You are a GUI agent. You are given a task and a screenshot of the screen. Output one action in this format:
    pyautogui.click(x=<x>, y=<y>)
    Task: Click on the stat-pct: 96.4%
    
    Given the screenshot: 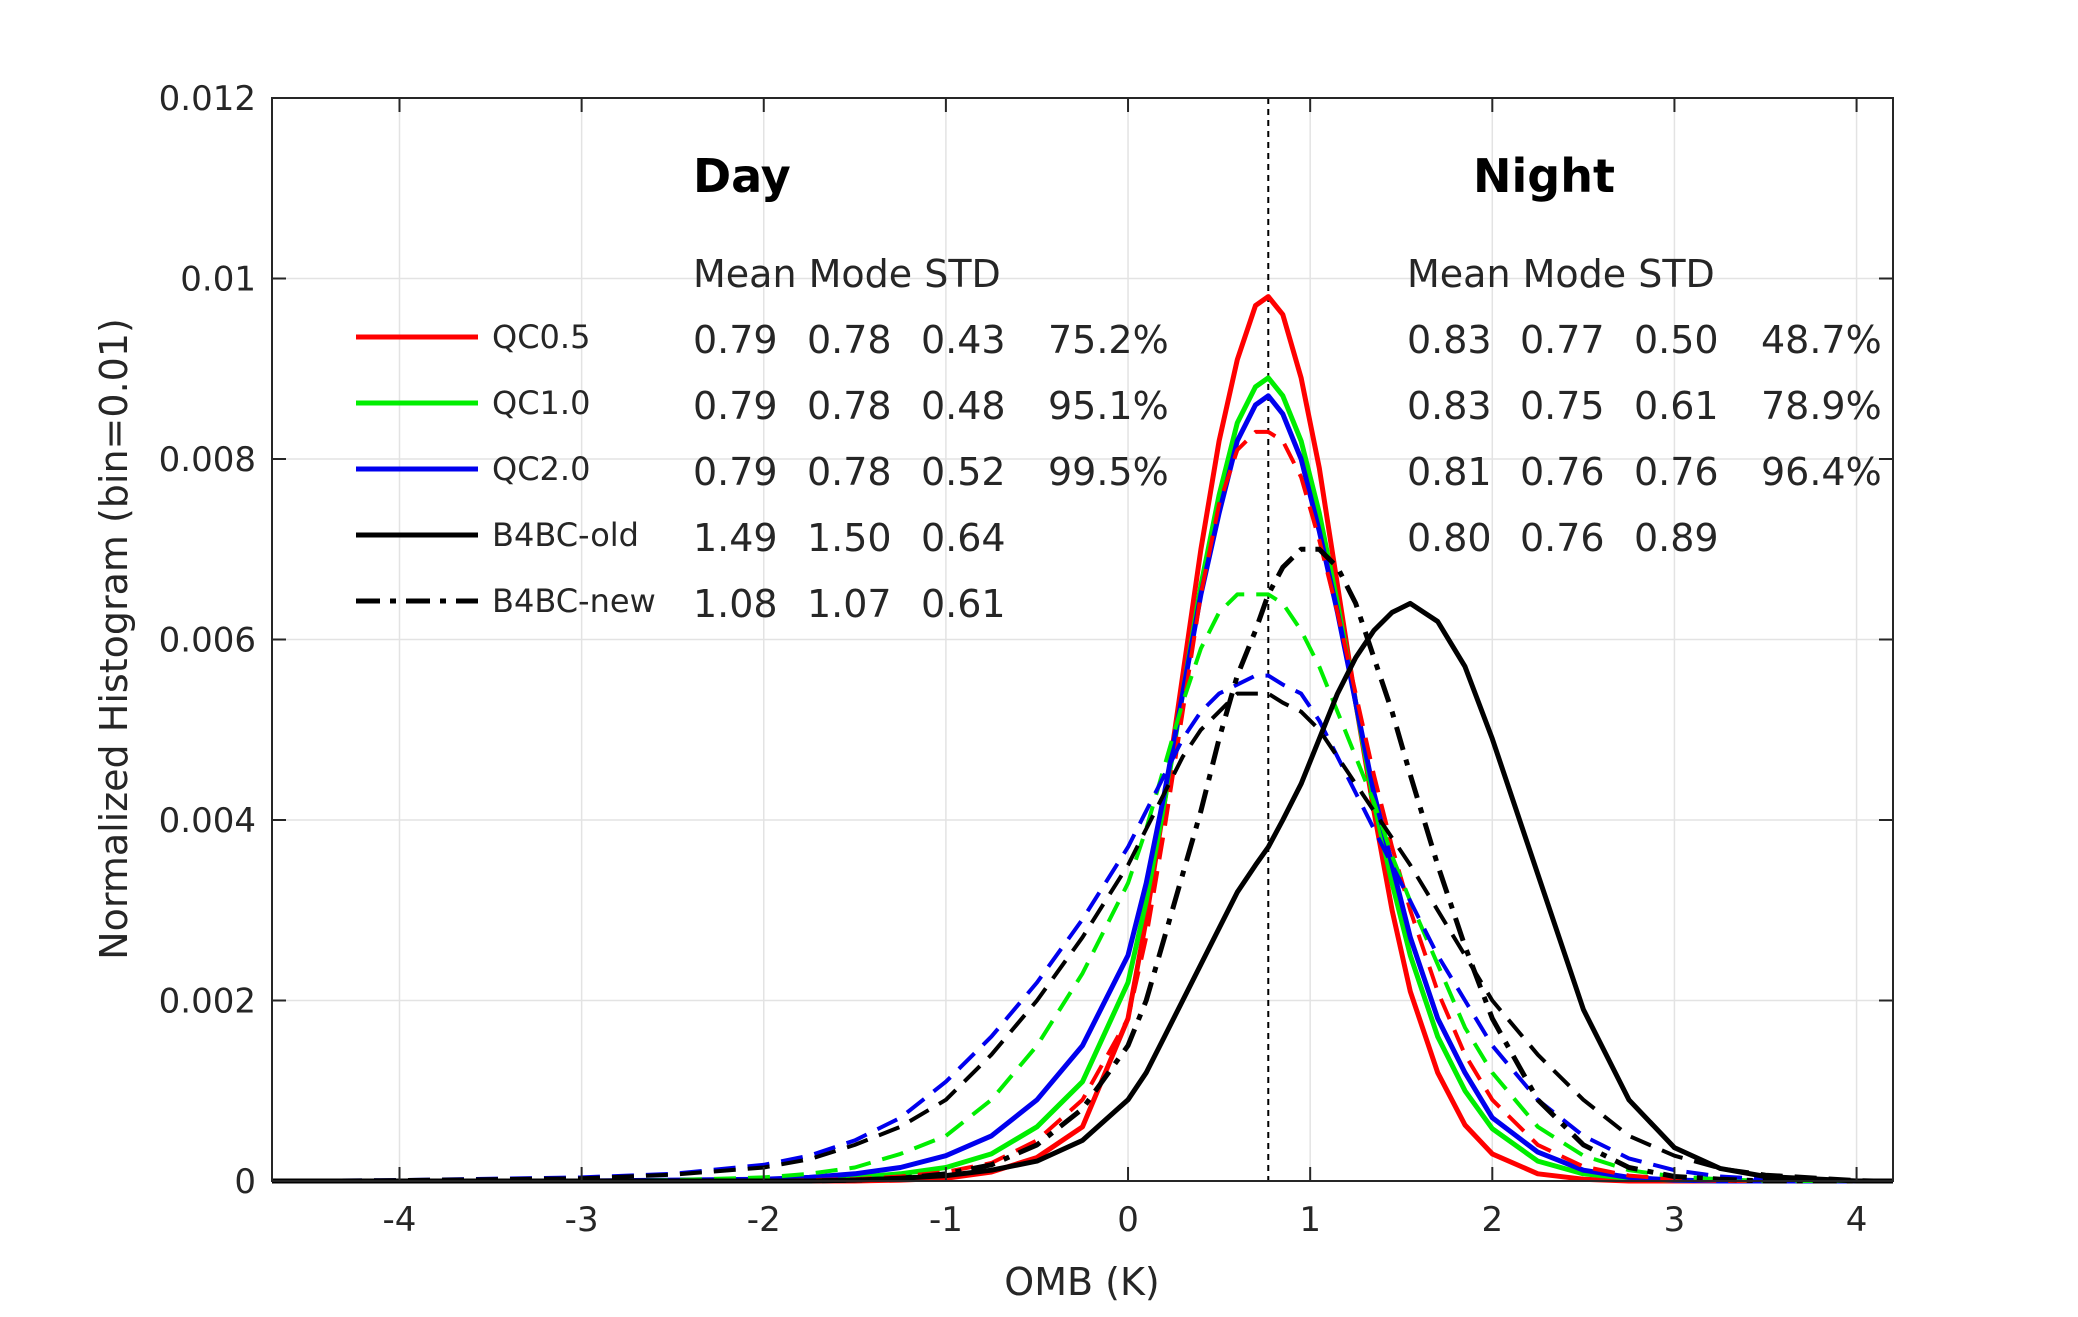 What is the action you would take?
    pyautogui.click(x=1821, y=472)
    